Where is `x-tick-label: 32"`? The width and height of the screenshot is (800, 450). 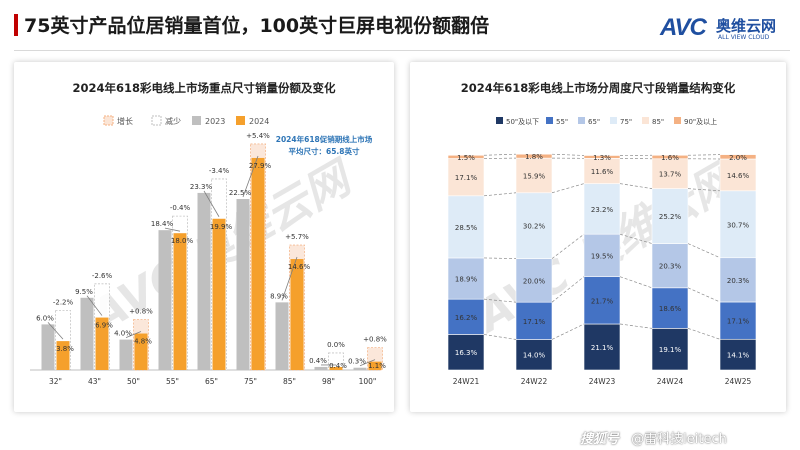 x-tick-label: 32" is located at coordinates (55, 381).